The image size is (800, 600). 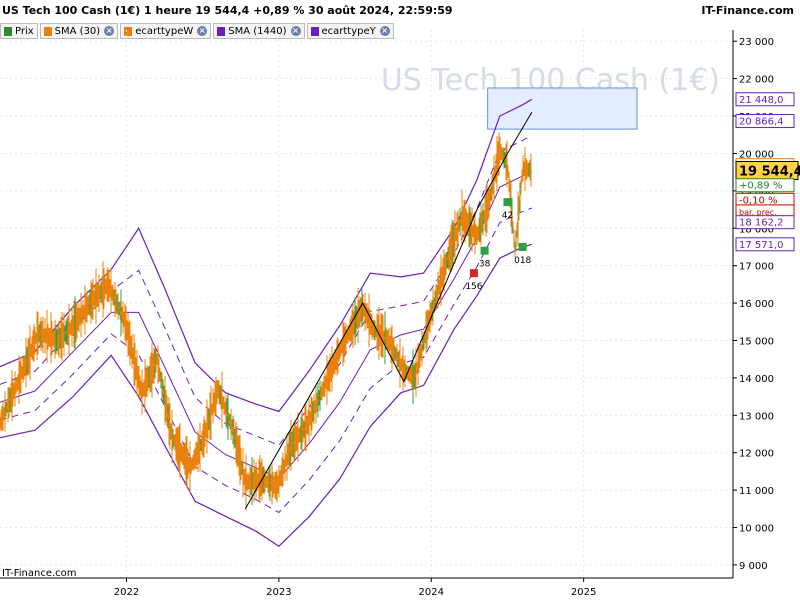 What do you see at coordinates (278, 592) in the screenshot?
I see `x-tick-label: 2023` at bounding box center [278, 592].